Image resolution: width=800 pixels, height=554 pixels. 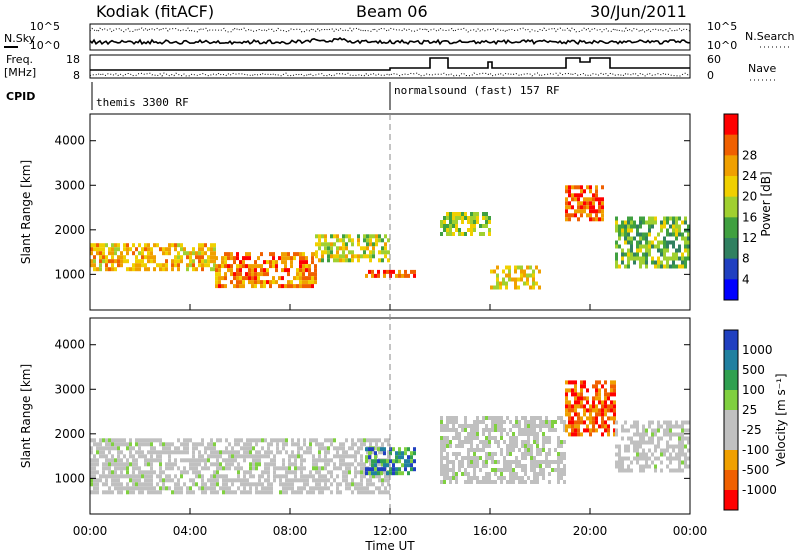 I want to click on nsearch-series, so click(x=390, y=30).